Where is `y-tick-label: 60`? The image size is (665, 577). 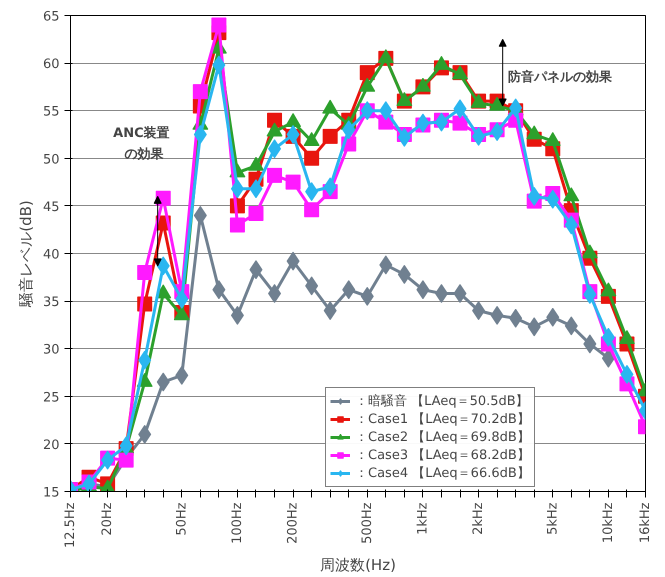
y-tick-label: 60 is located at coordinates (51, 64).